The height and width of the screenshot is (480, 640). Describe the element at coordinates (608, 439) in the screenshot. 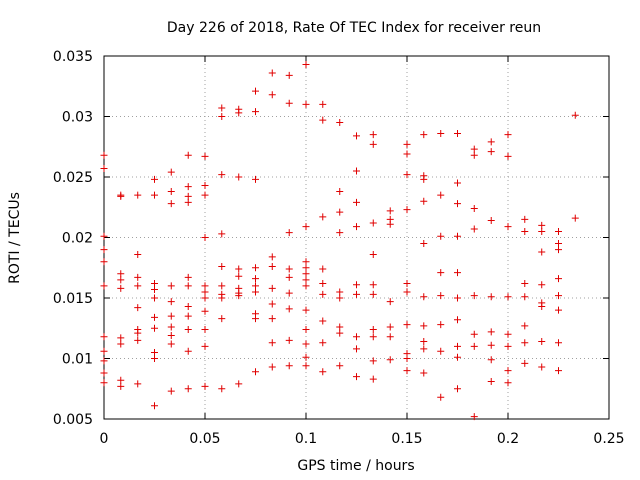

I see `x-tick-label: 0.25` at that location.